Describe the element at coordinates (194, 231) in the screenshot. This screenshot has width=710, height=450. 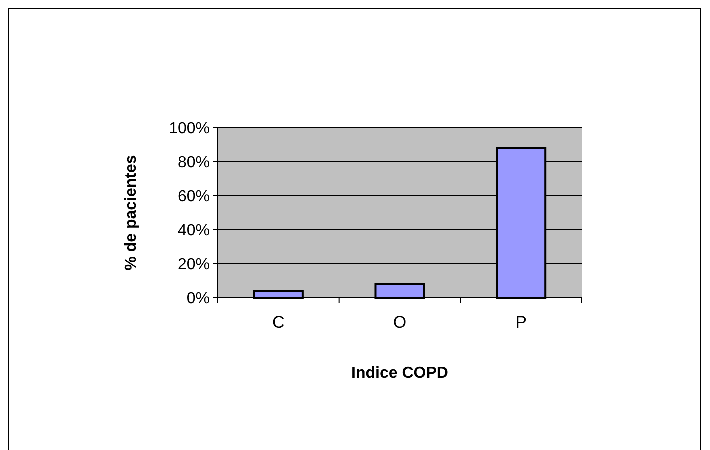
I see `y-tick-label: 40%` at that location.